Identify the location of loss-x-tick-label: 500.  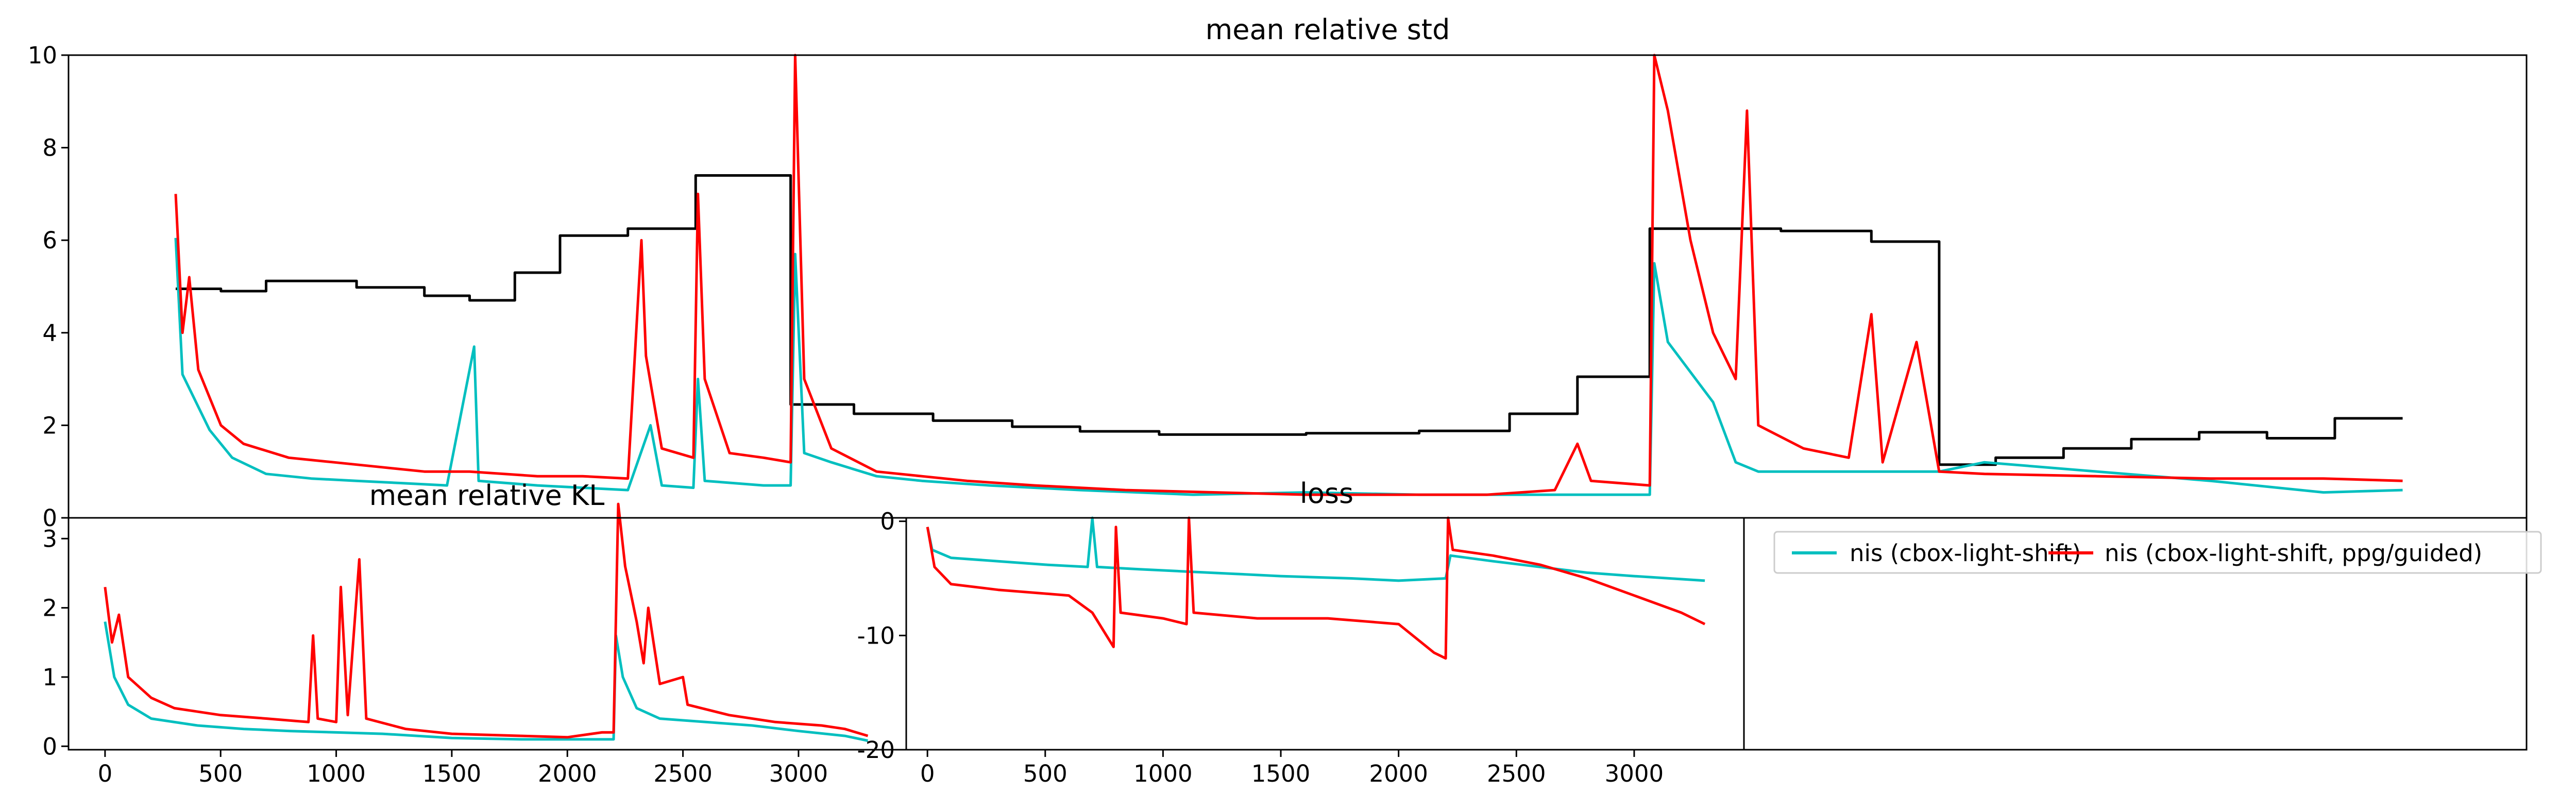
(1045, 773).